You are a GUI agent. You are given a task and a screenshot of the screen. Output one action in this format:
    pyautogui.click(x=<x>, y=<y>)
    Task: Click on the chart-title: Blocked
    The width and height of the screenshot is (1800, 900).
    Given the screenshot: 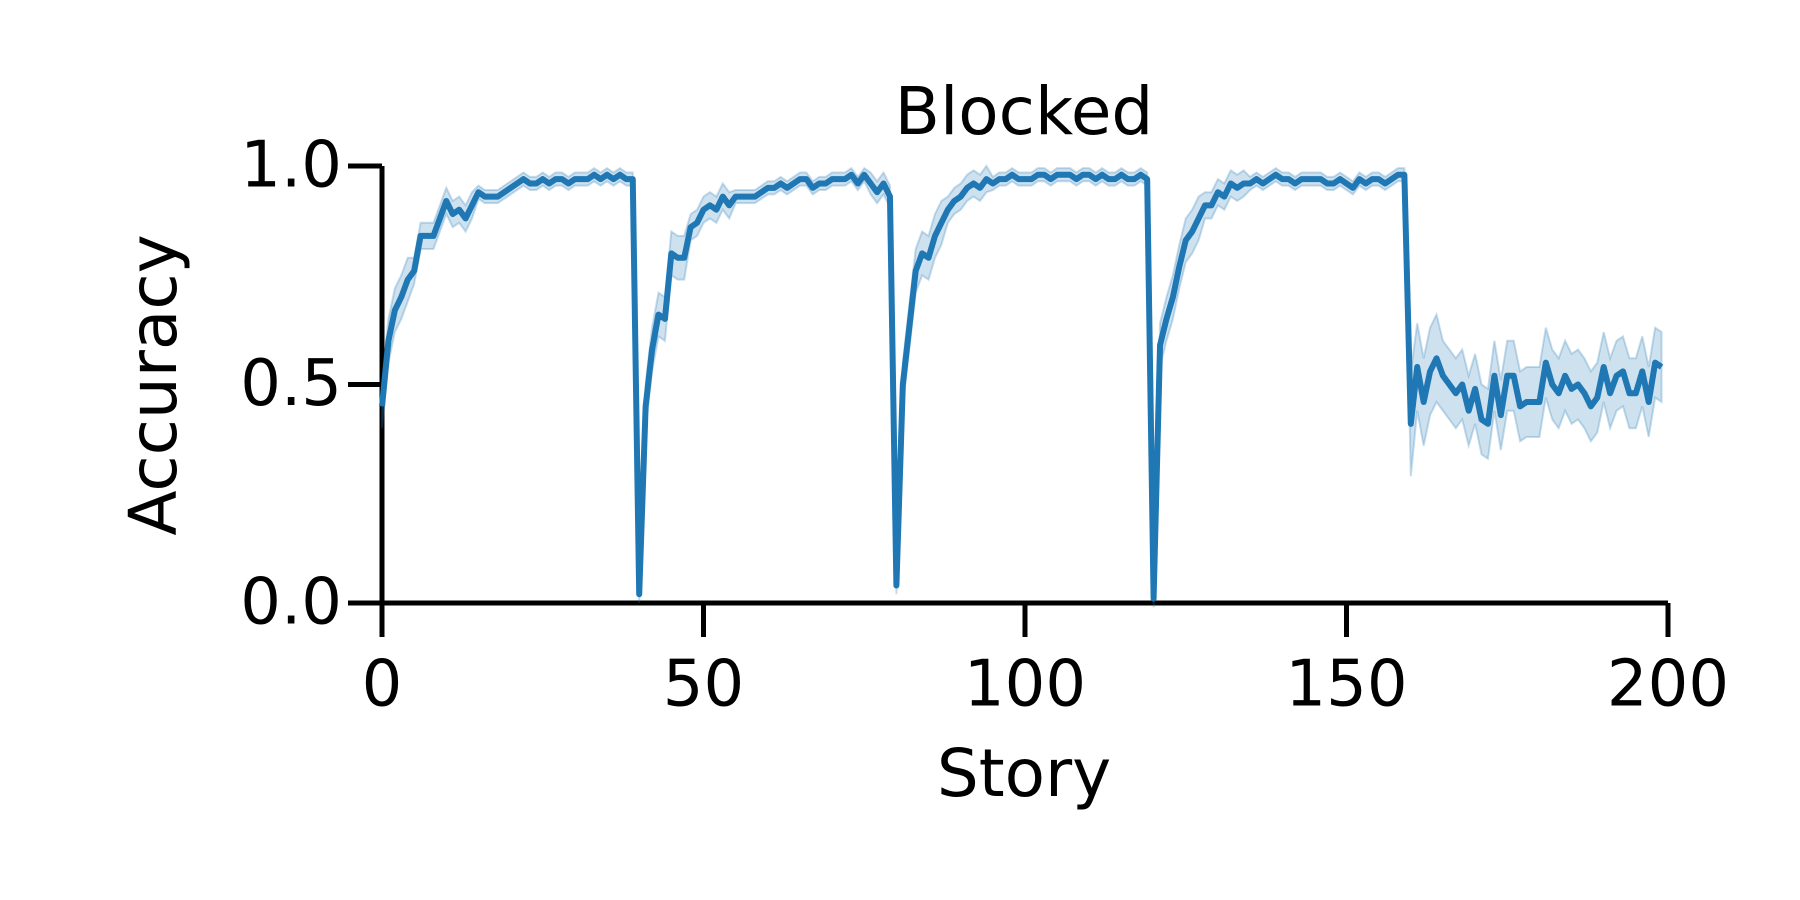 What is the action you would take?
    pyautogui.click(x=1024, y=111)
    